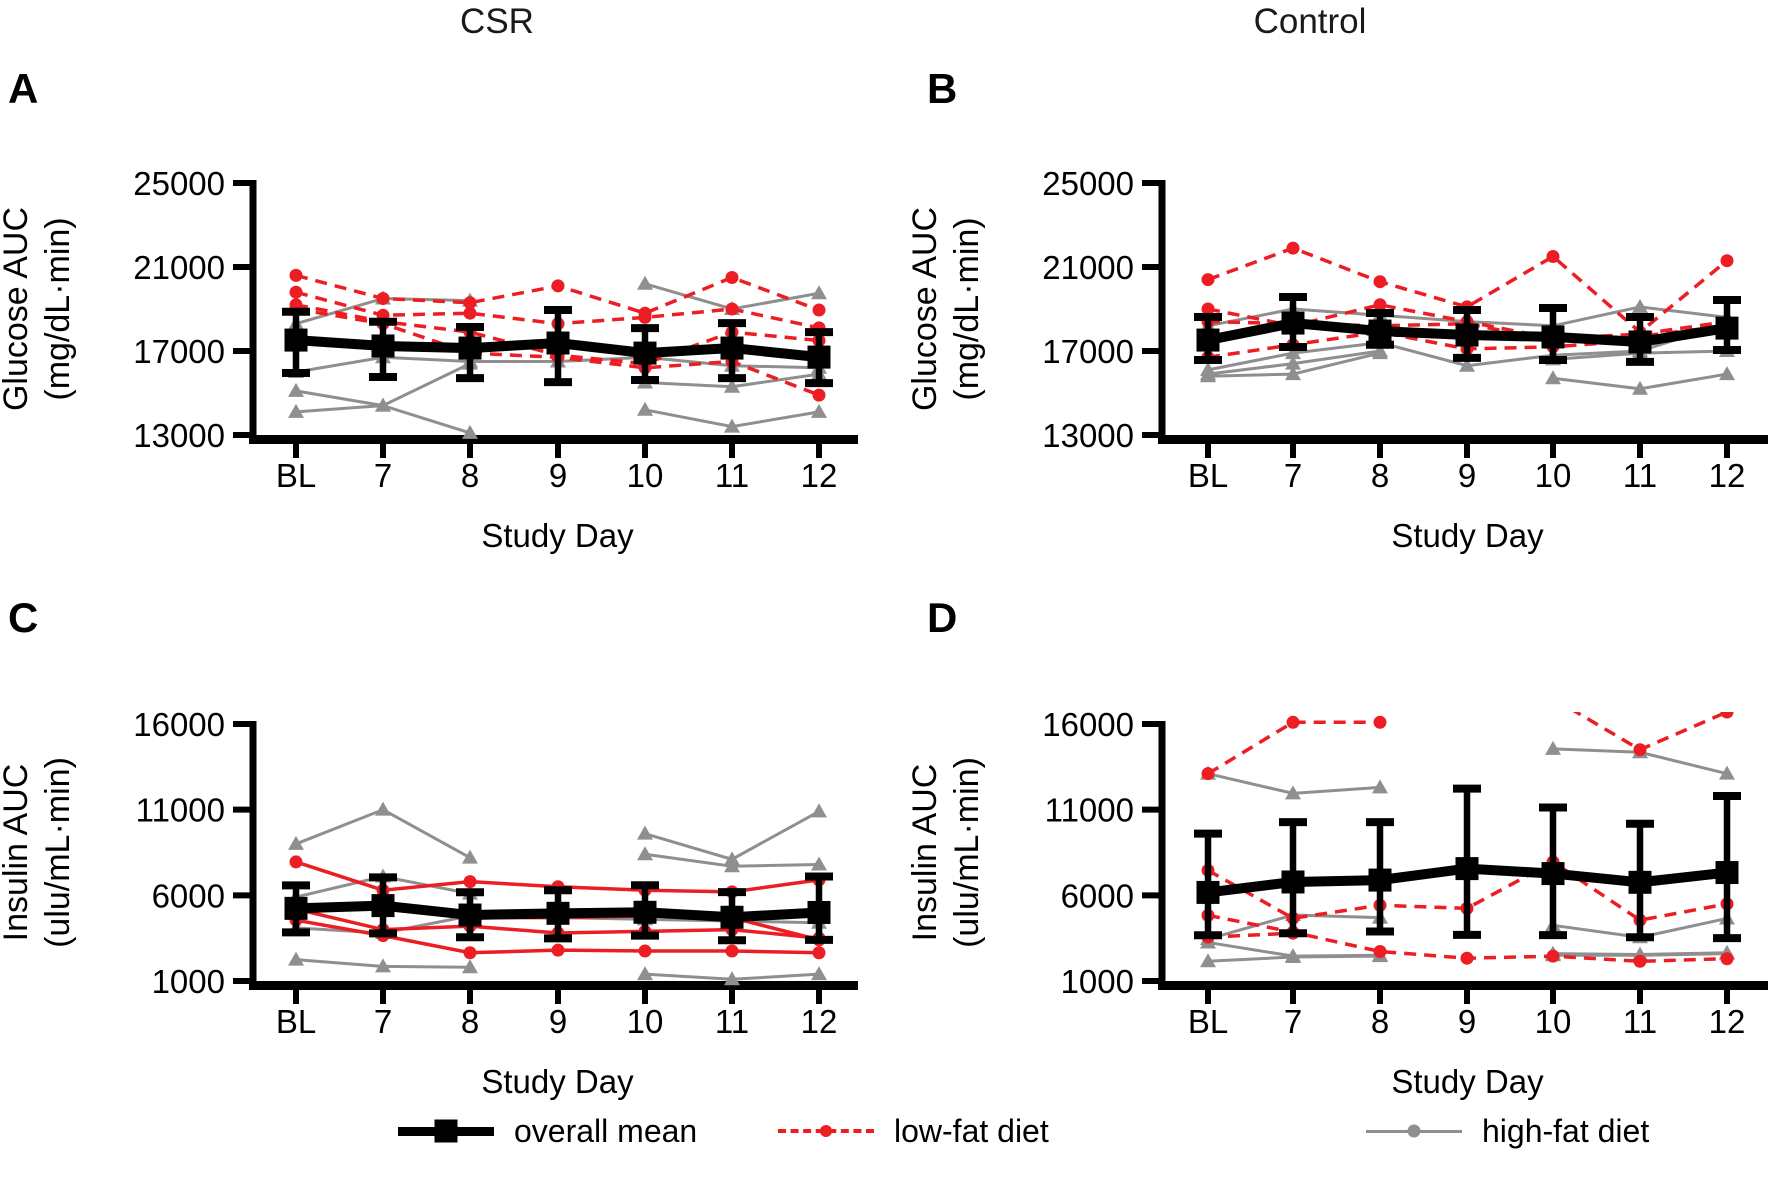 The image size is (1772, 1187). Describe the element at coordinates (606, 1130) in the screenshot. I see `legend-label-overall-mean: overall mean` at that location.